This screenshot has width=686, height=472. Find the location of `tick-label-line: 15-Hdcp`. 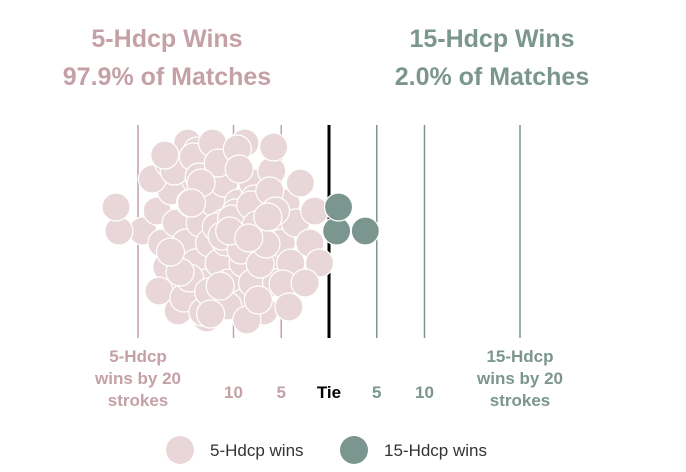

tick-label-line: 15-Hdcp is located at coordinates (519, 356).